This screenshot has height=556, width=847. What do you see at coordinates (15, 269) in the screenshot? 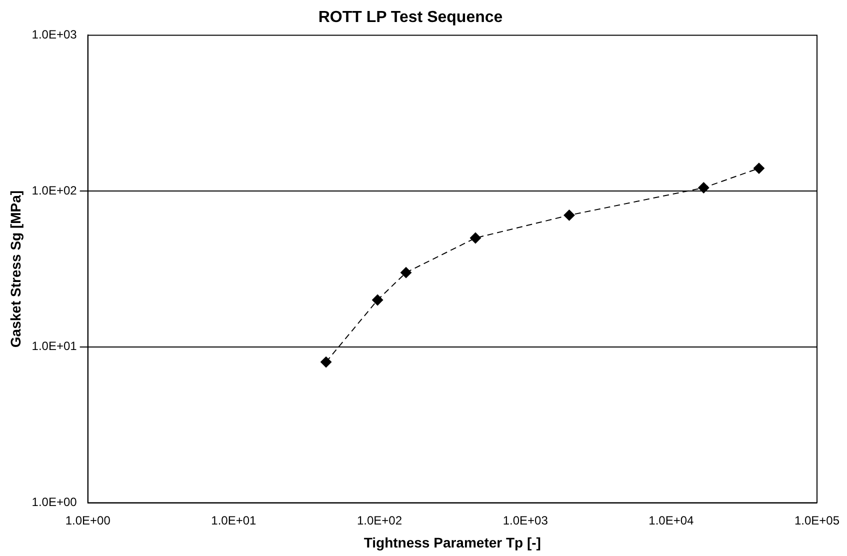
I see `y-axis-title: Gasket Stress Sg [MPa]` at bounding box center [15, 269].